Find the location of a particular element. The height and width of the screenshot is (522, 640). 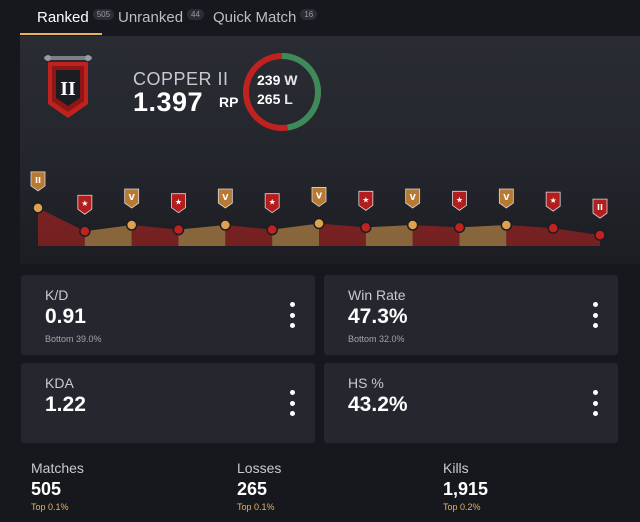

tab-unranked: Unranked 44 is located at coordinates (161, 17).